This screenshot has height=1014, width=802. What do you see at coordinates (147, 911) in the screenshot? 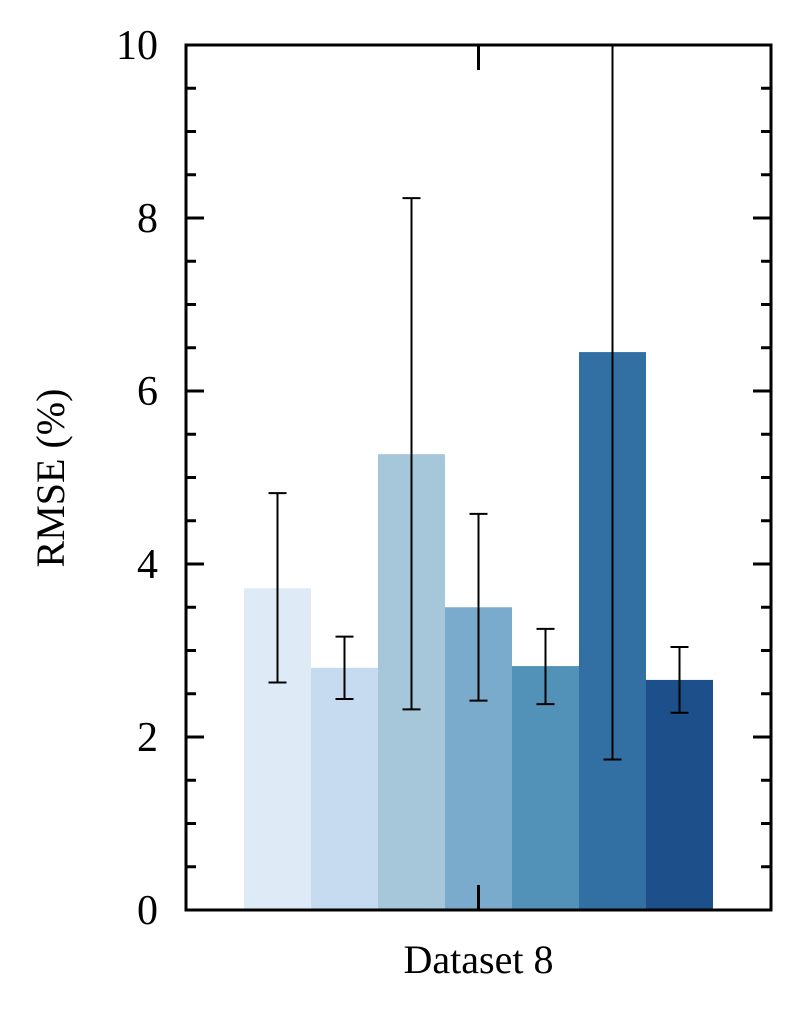
I see `y-tick-label: 0` at bounding box center [147, 911].